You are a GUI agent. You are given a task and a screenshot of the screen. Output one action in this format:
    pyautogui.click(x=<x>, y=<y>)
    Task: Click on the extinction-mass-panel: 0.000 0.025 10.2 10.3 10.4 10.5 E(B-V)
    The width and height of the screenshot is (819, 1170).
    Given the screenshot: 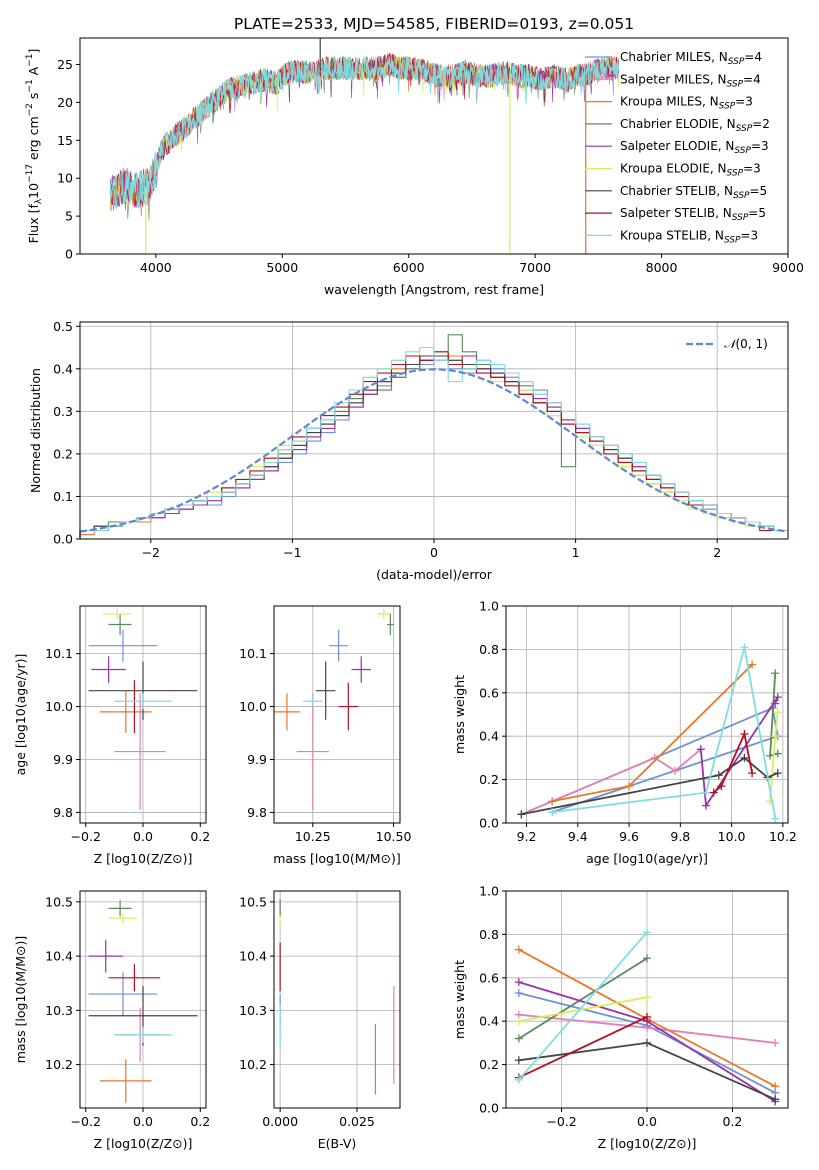 What is the action you would take?
    pyautogui.click(x=320, y=1020)
    